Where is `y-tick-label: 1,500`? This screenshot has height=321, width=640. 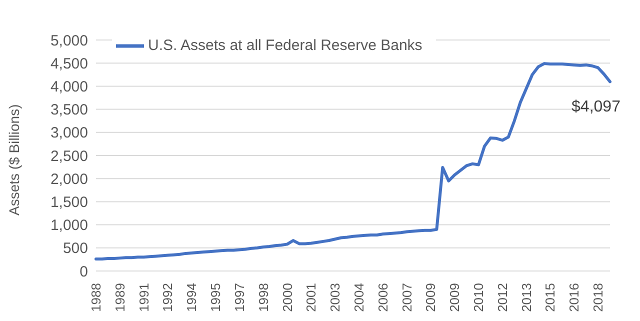 y-tick-label: 1,500 is located at coordinates (69, 203).